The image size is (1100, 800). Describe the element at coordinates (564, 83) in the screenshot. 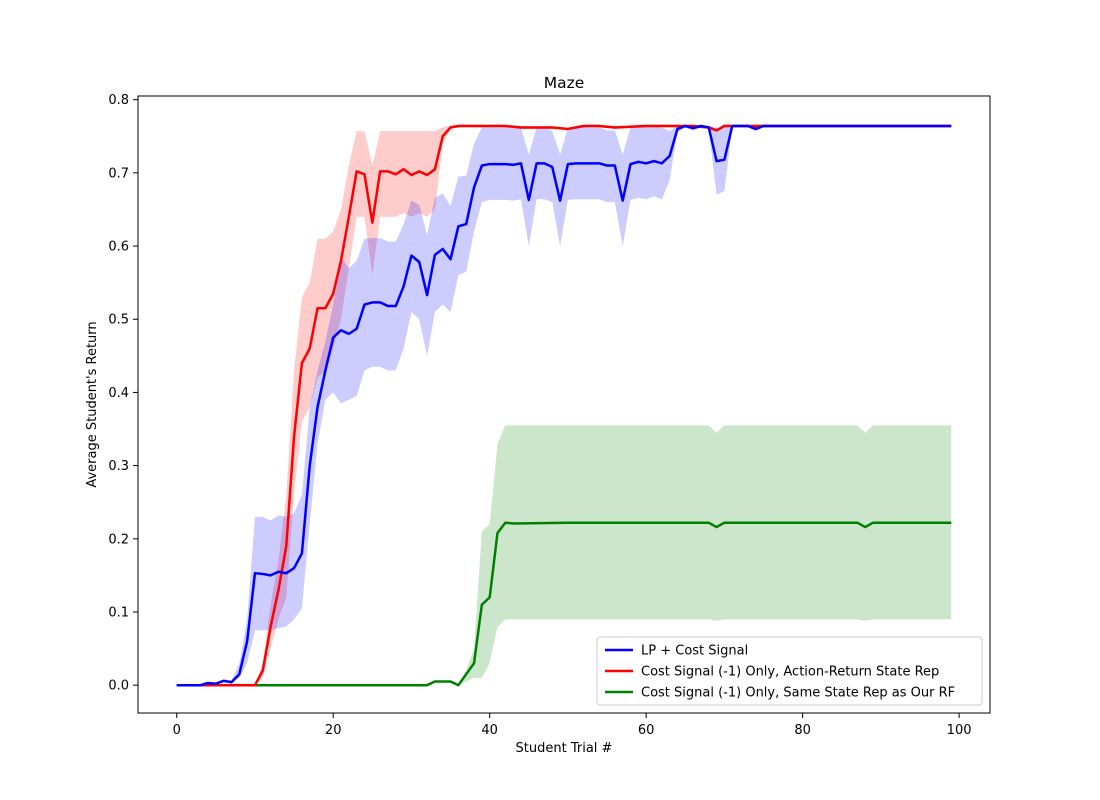

I see `chart-title: Maze` at that location.